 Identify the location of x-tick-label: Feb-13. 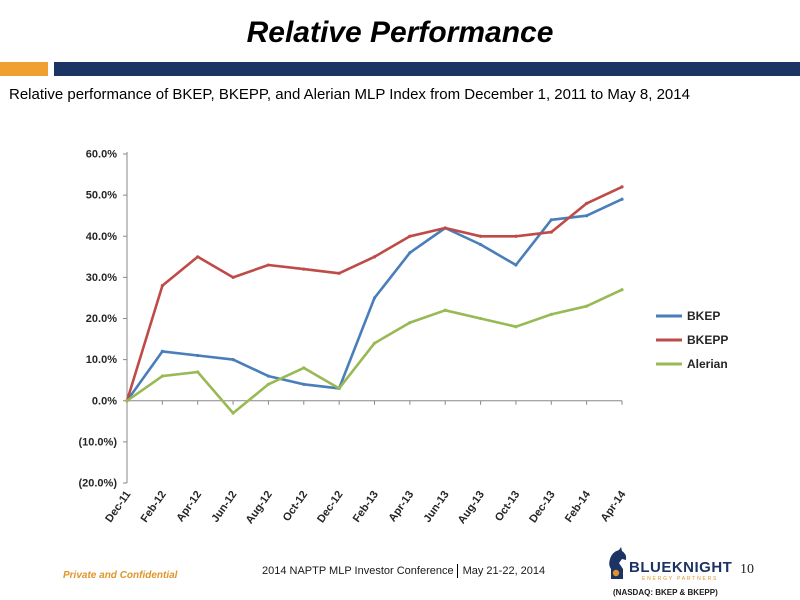
(366, 507).